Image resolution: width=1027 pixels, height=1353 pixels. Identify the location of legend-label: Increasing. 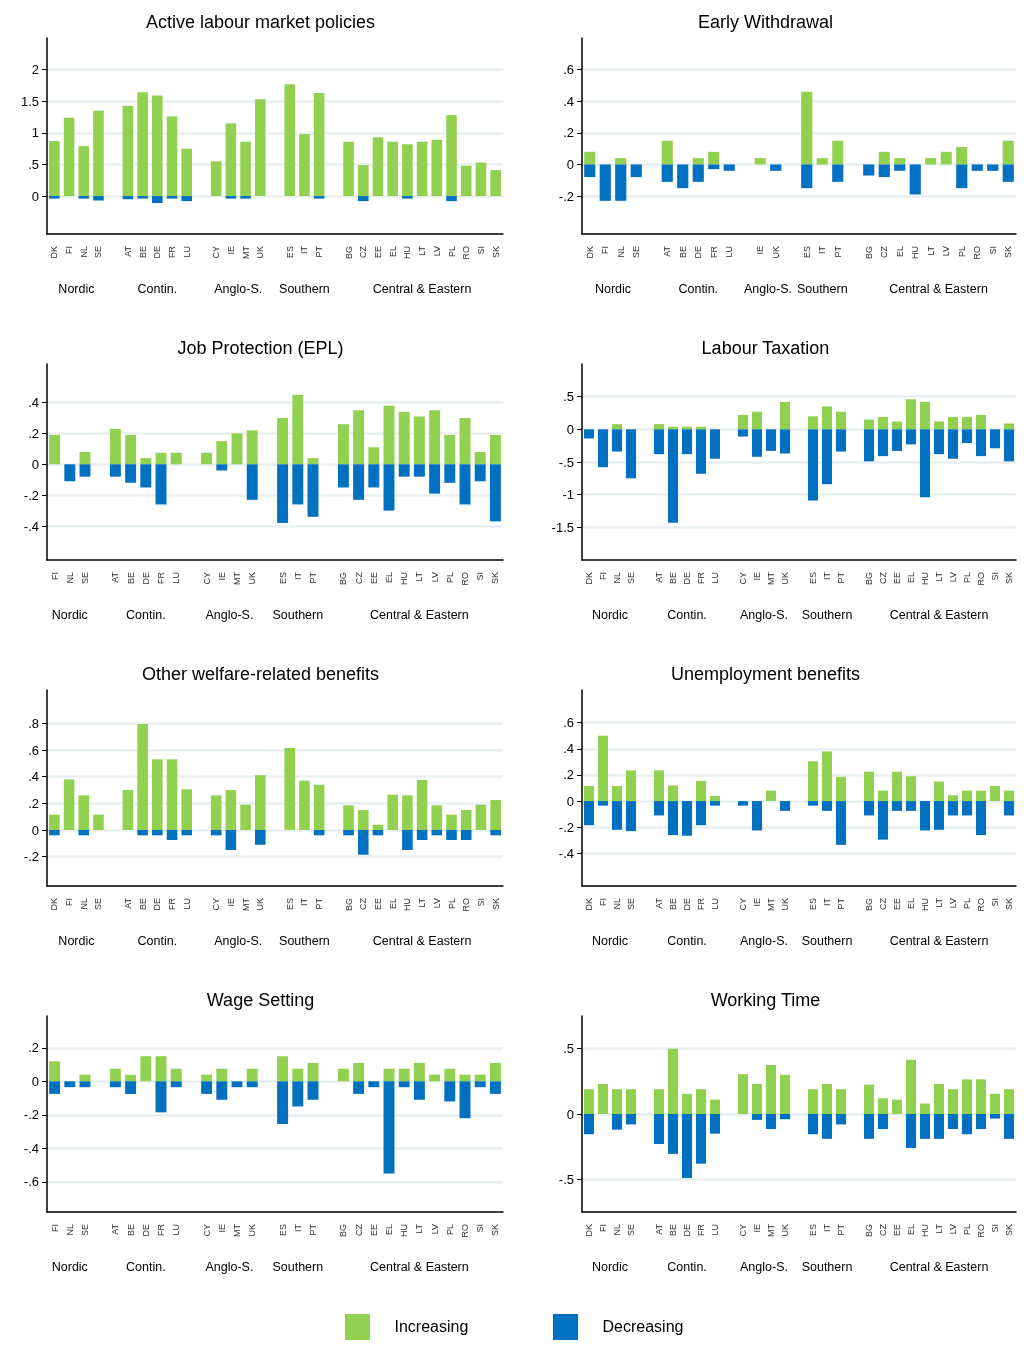
(432, 1327).